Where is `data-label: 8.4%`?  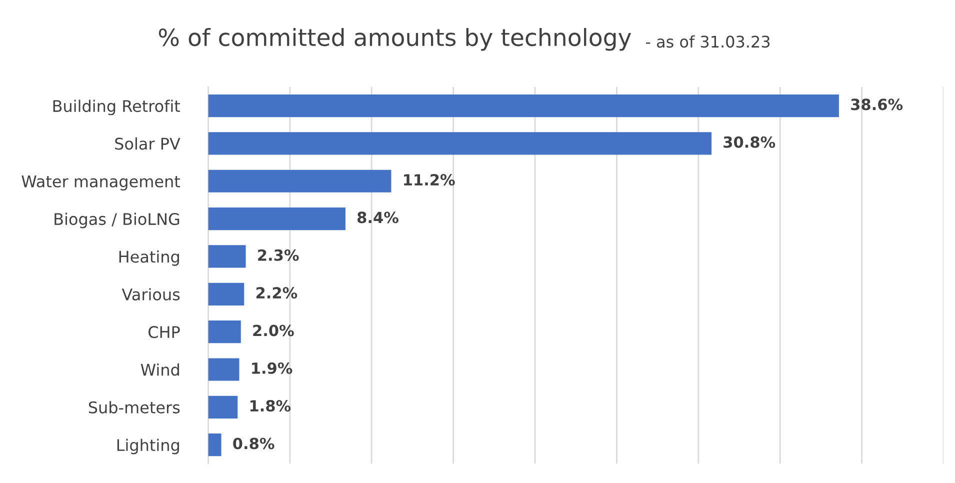
data-label: 8.4% is located at coordinates (378, 218).